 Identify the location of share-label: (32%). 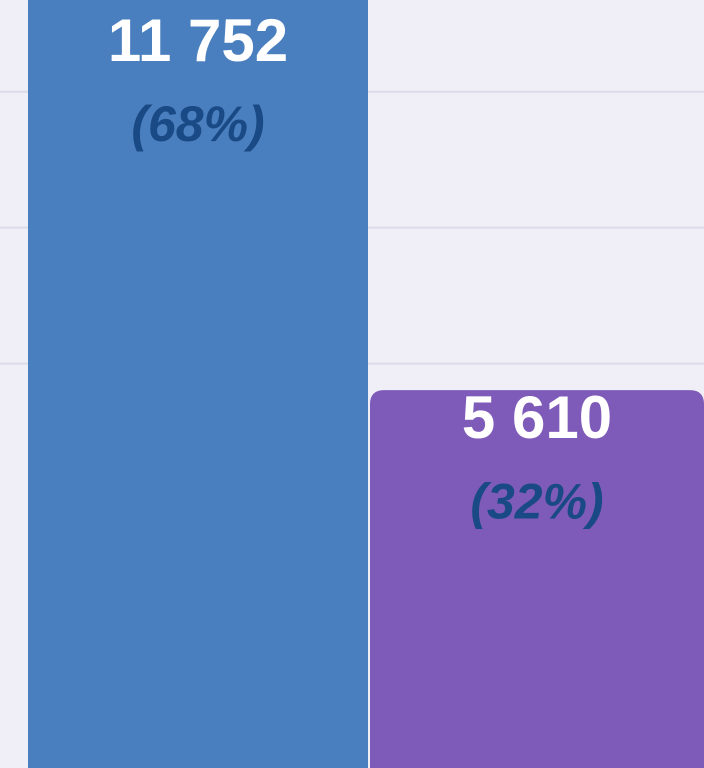
(536, 501).